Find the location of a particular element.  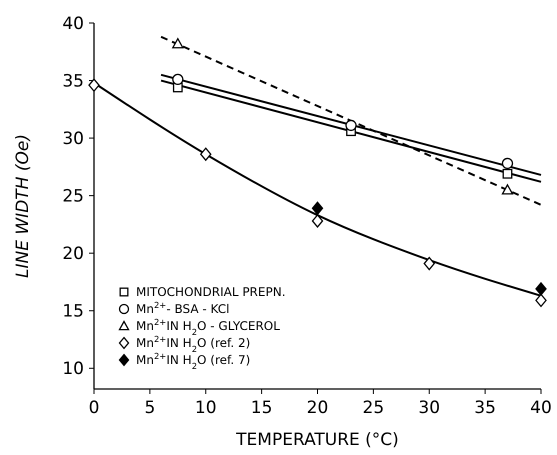

x-tick-label: 25 is located at coordinates (373, 408).